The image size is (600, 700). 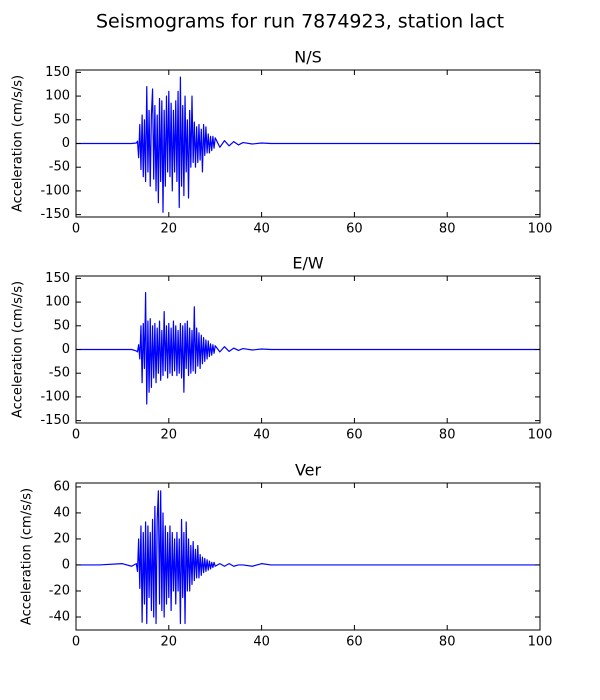 What do you see at coordinates (308, 263) in the screenshot?
I see `panel-title: E/W` at bounding box center [308, 263].